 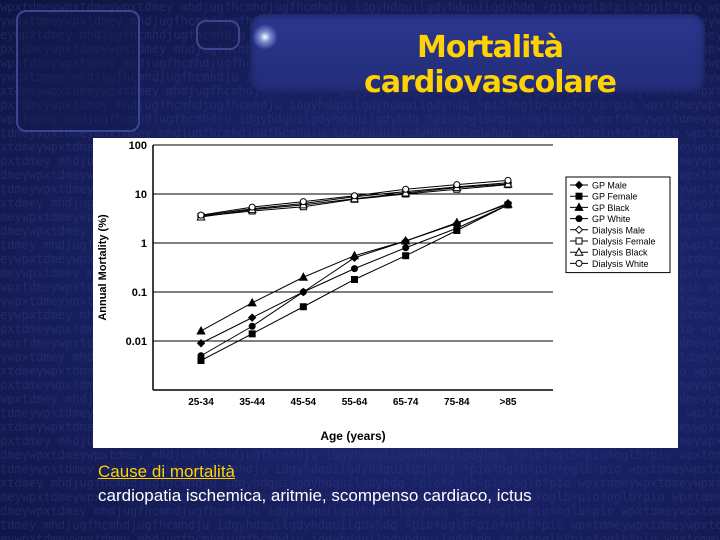 What do you see at coordinates (618, 230) in the screenshot?
I see `legend-label: Dialysis Male` at bounding box center [618, 230].